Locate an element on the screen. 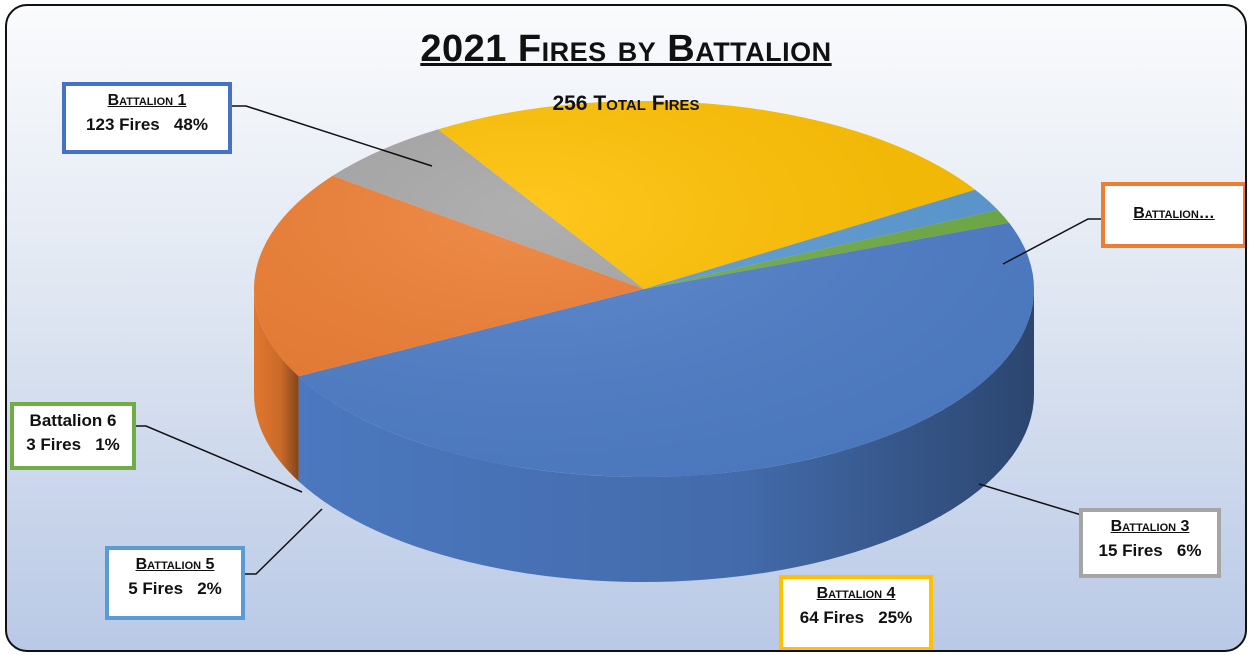 The image size is (1252, 655). chart-title: 2021 Fires by Battalion is located at coordinates (626, 49).